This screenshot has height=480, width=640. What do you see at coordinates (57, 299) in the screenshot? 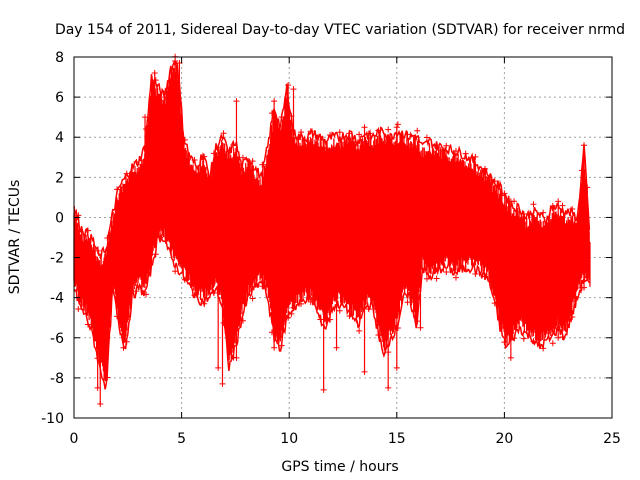
I see `y-tick-label: -4` at bounding box center [57, 299].